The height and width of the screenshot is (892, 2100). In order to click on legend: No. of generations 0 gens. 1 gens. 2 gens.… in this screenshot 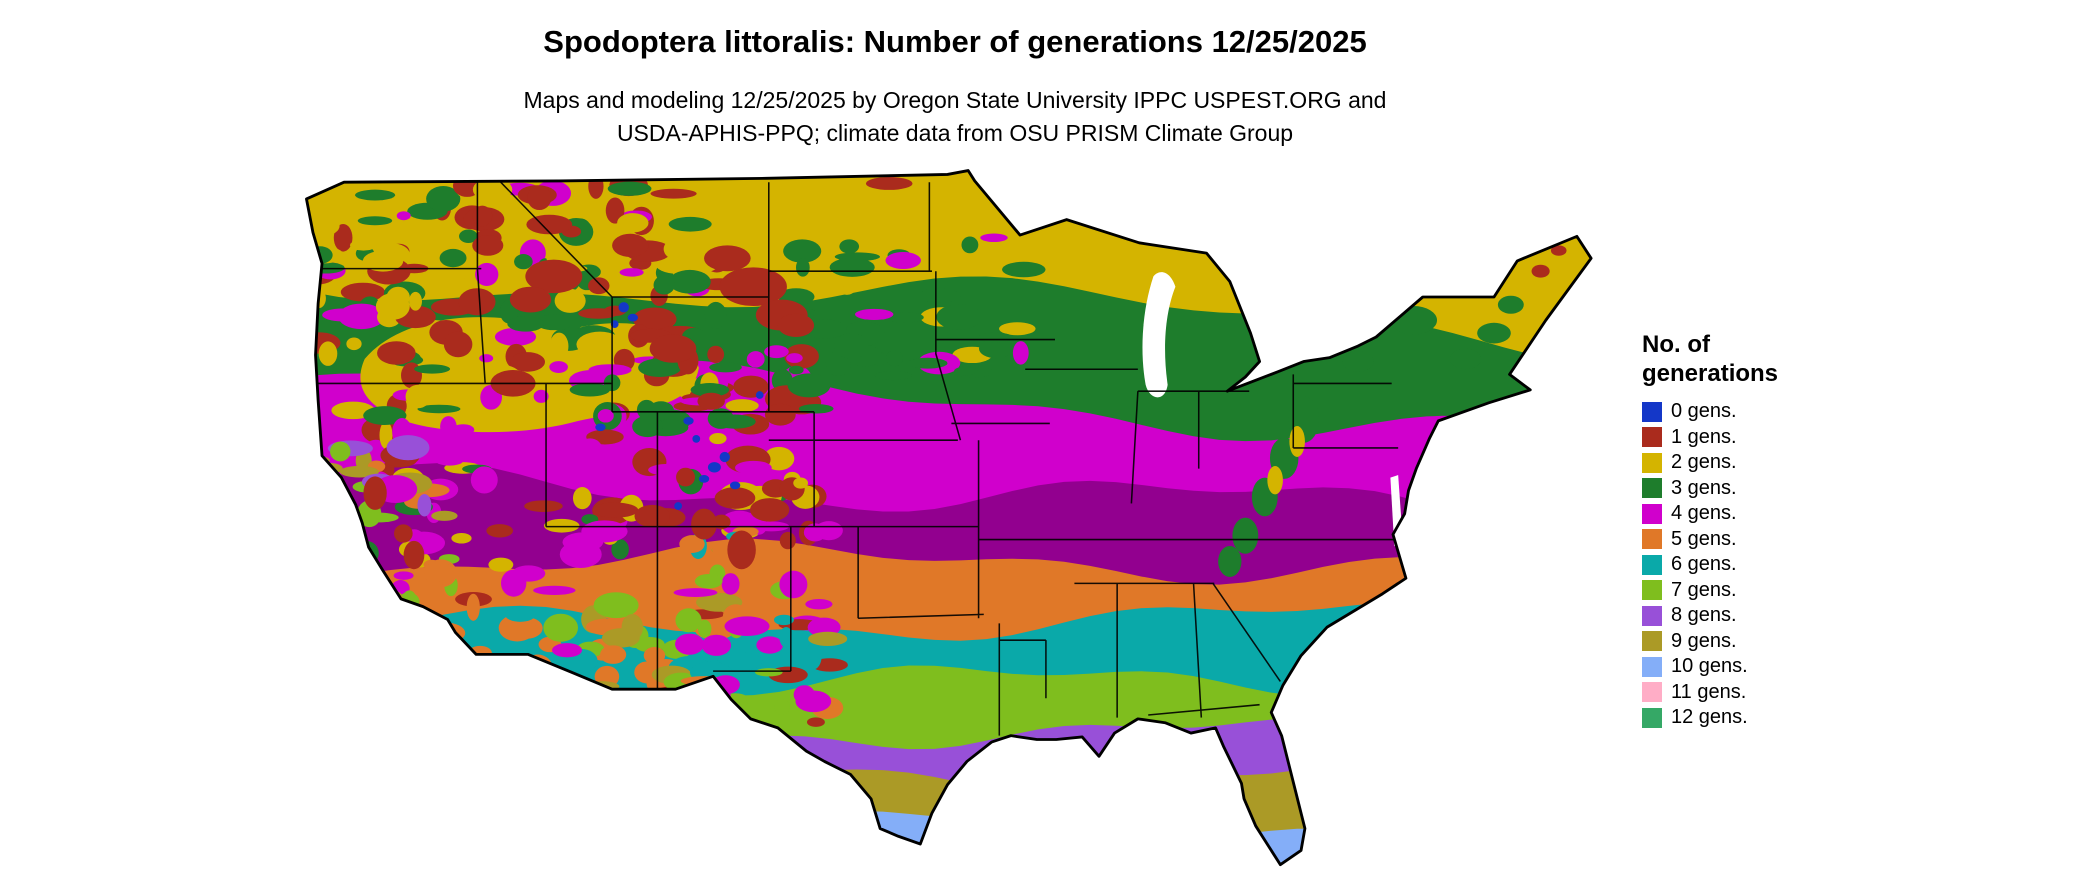, I will do `click(1710, 530)`.